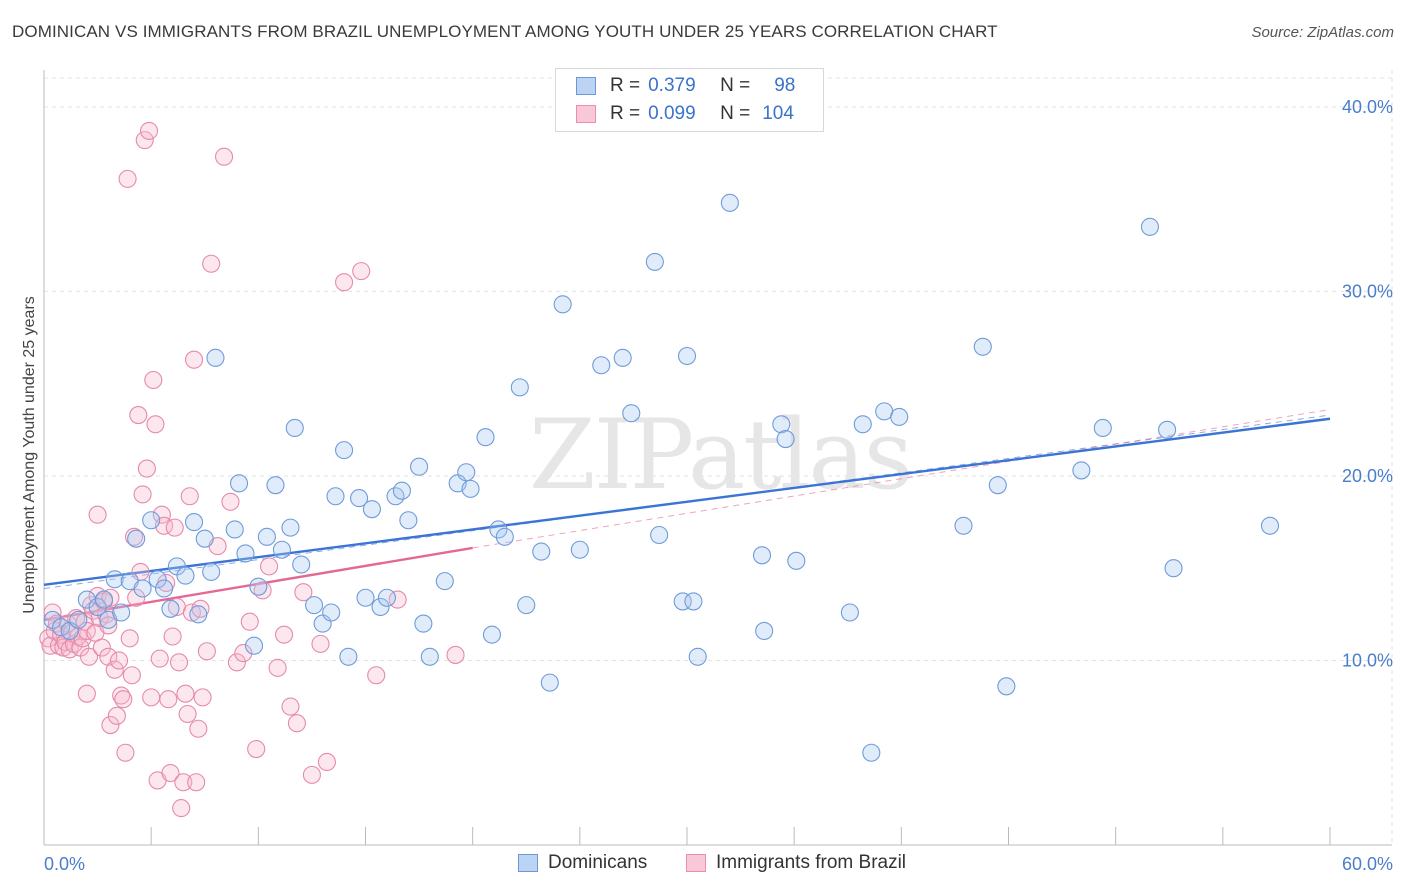  What do you see at coordinates (811, 862) in the screenshot?
I see `legend-label: Immigrants from Brazil` at bounding box center [811, 862].